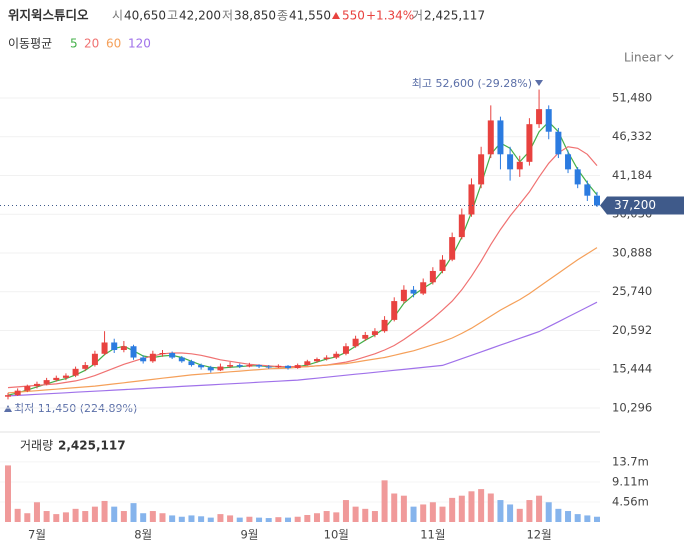 The image size is (687, 554). What do you see at coordinates (642, 58) in the screenshot?
I see `scale-button: Linear` at bounding box center [642, 58].